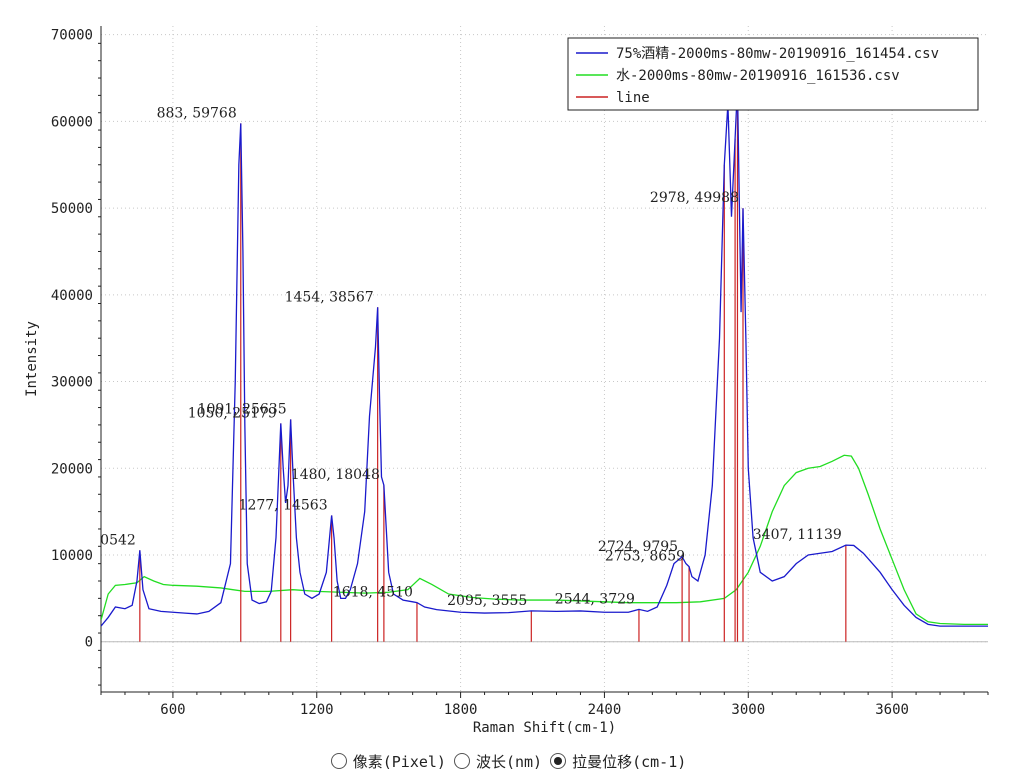  I want to click on radio-raman-shift-circle, so click(558, 761).